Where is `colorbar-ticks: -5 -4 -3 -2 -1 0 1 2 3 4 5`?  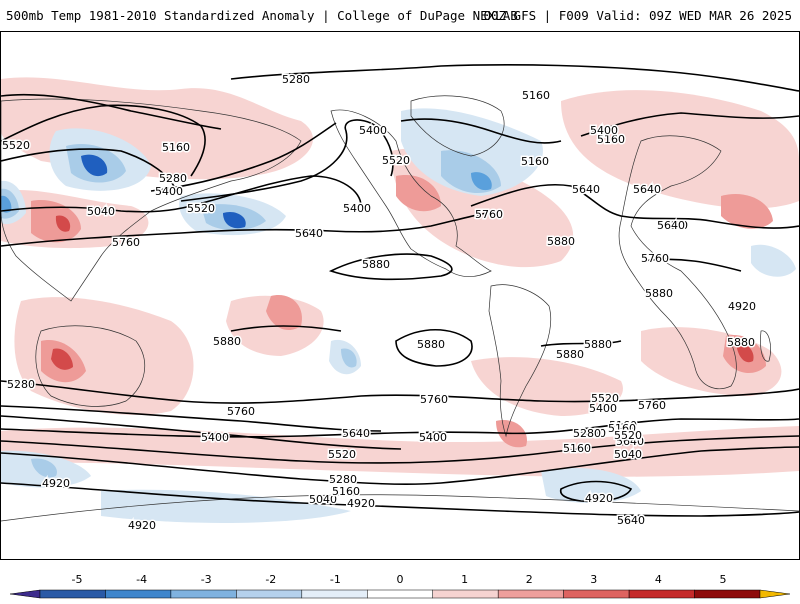
colorbar-ticks: -5 -4 -3 -2 -1 0 1 2 3 4 5 is located at coordinates (399, 579).